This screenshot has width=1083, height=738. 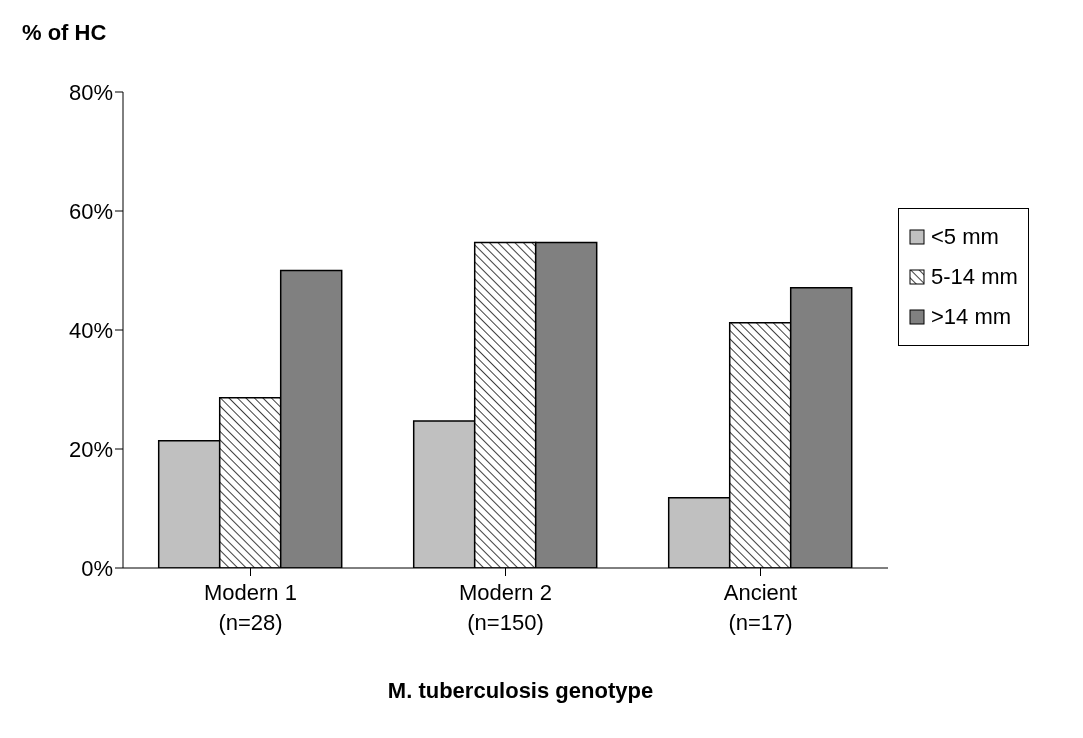 What do you see at coordinates (971, 317) in the screenshot?
I see `legend-label: >14 mm` at bounding box center [971, 317].